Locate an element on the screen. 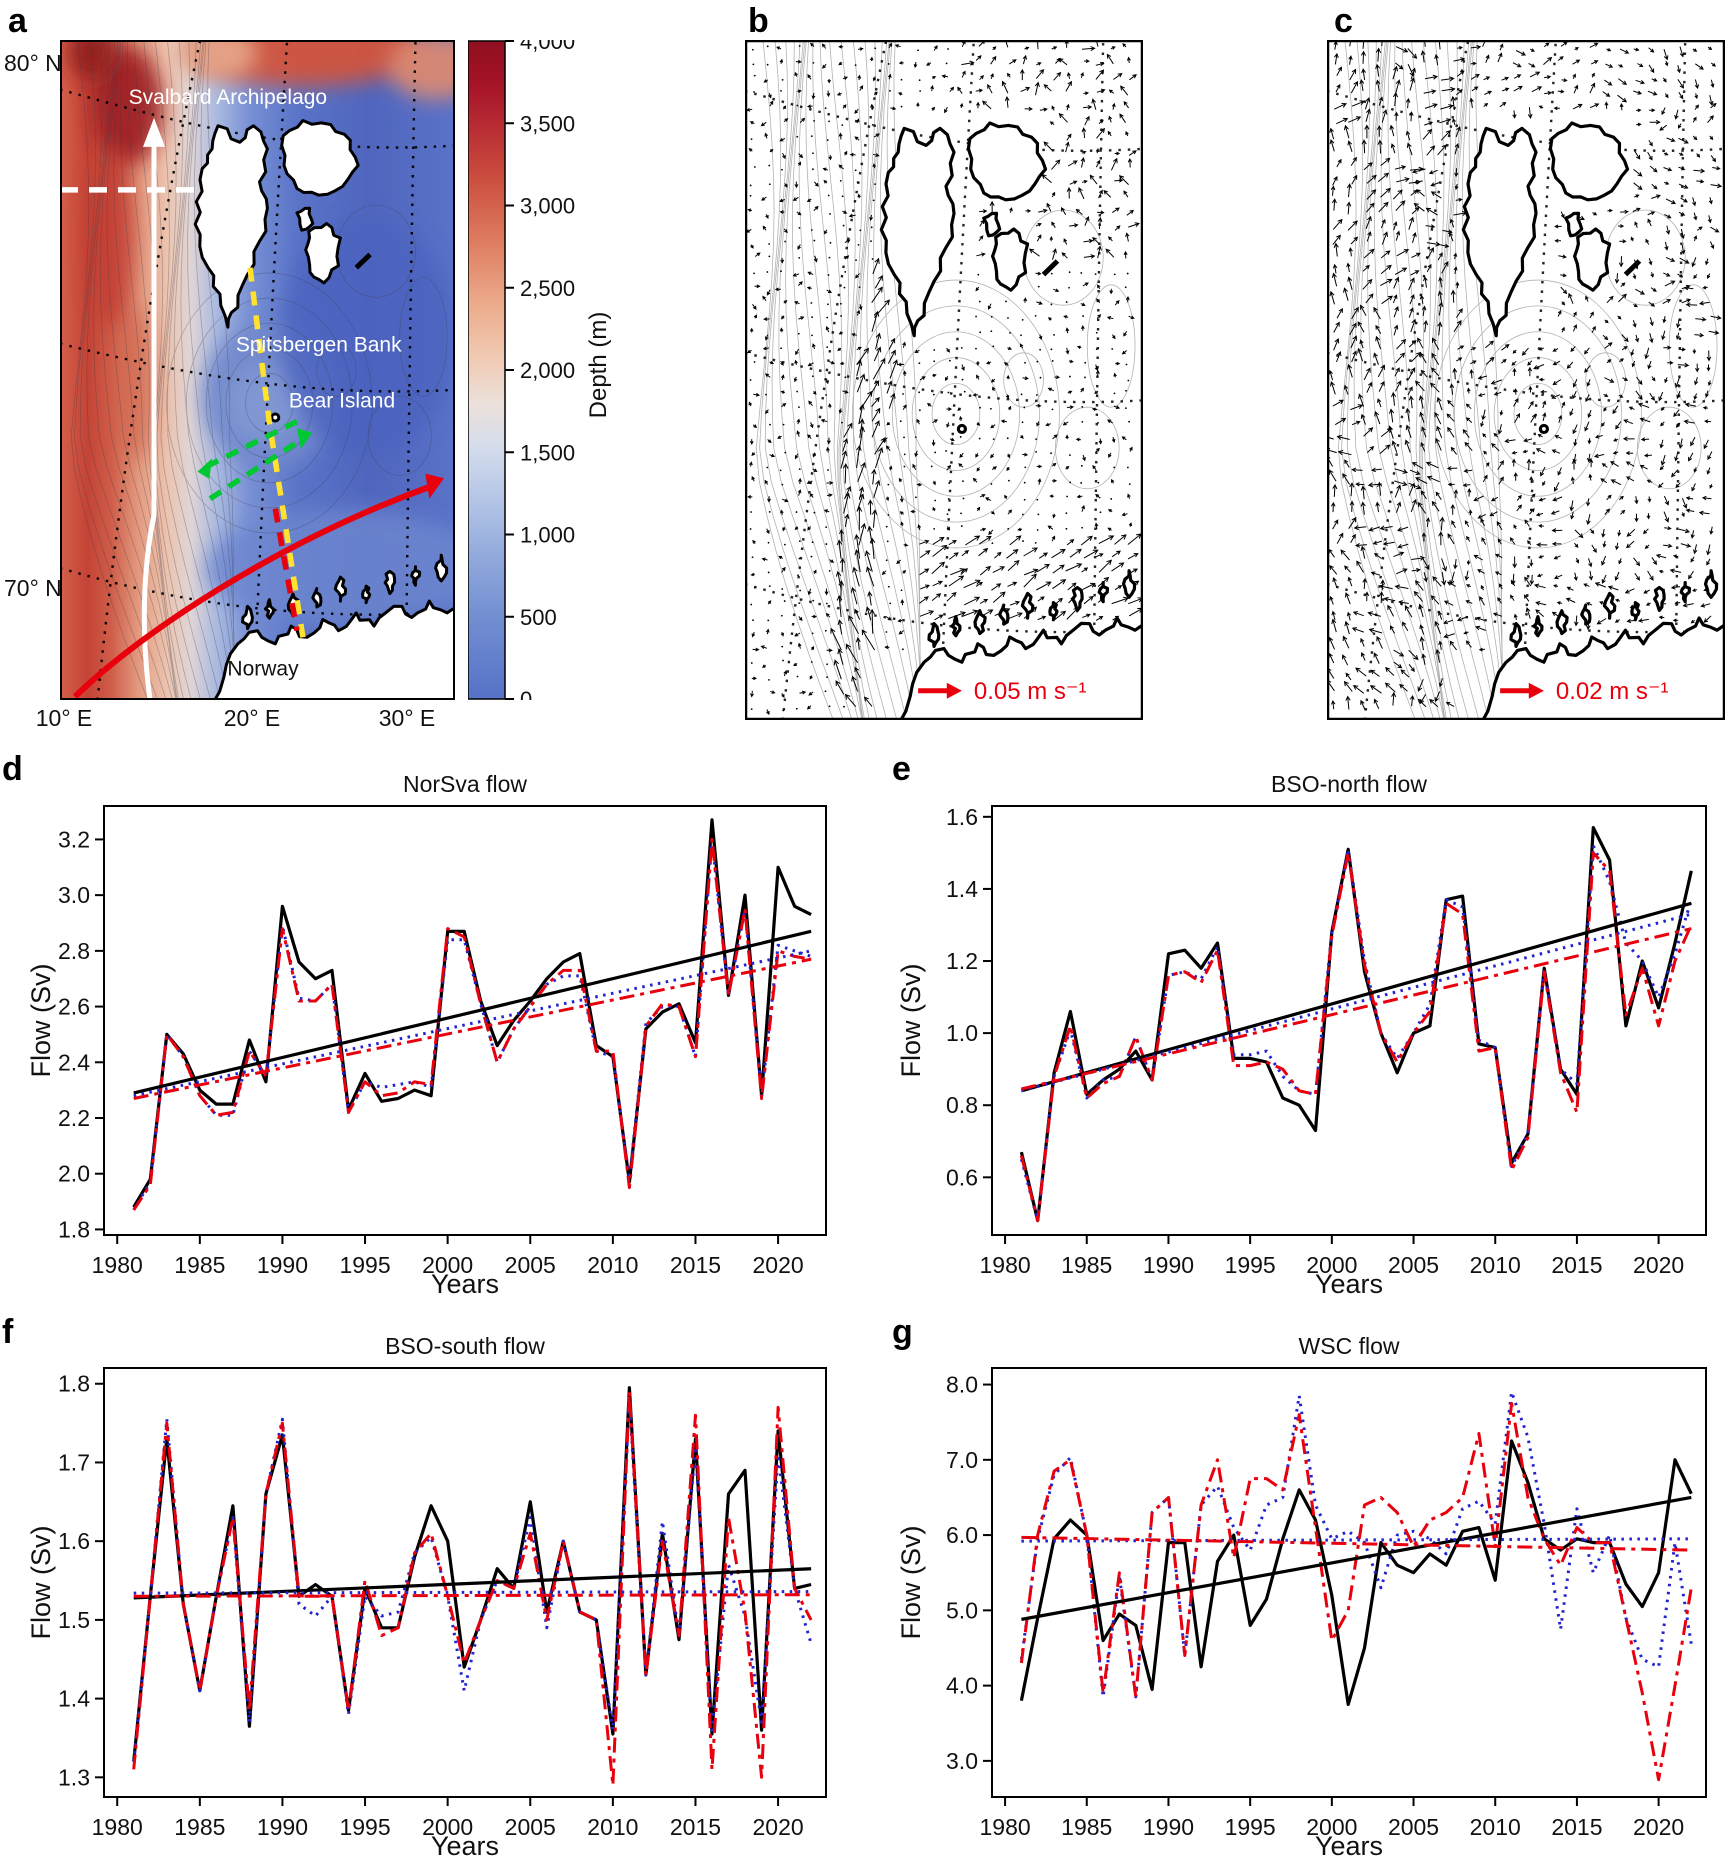 This screenshot has width=1728, height=1865. y-tick-label: 1.5 is located at coordinates (74, 1620).